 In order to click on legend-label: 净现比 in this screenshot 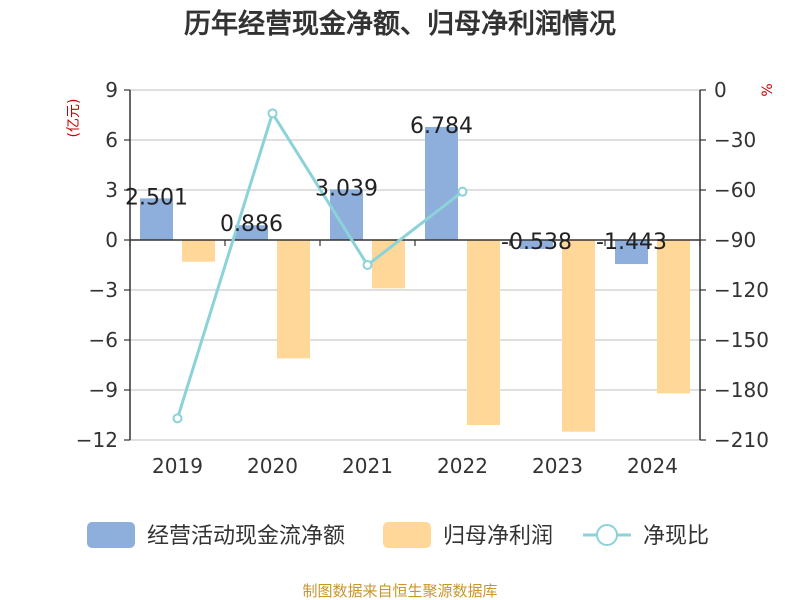, I will do `click(676, 536)`.